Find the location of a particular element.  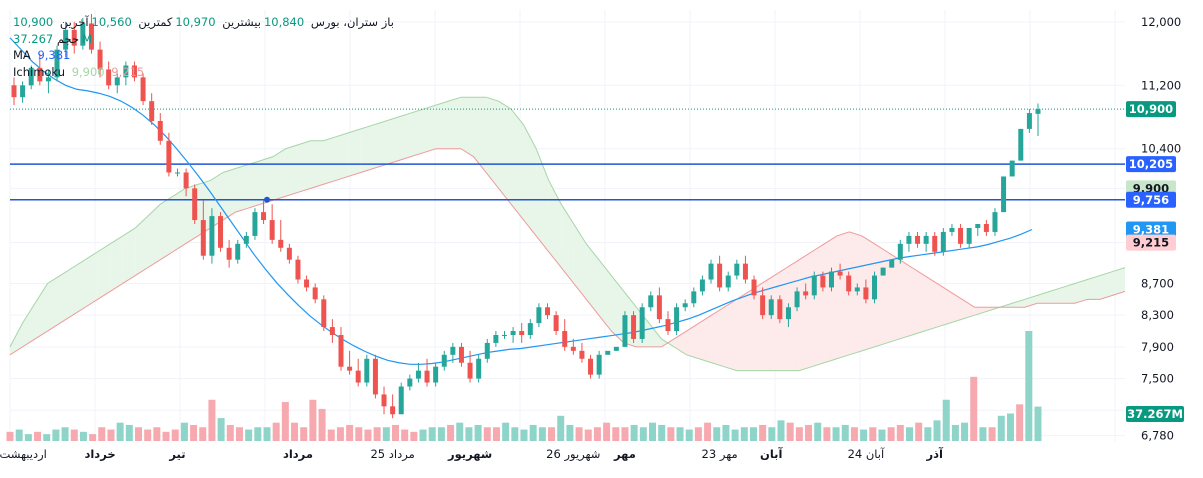

ma-value: 9,381 is located at coordinates (54, 55).